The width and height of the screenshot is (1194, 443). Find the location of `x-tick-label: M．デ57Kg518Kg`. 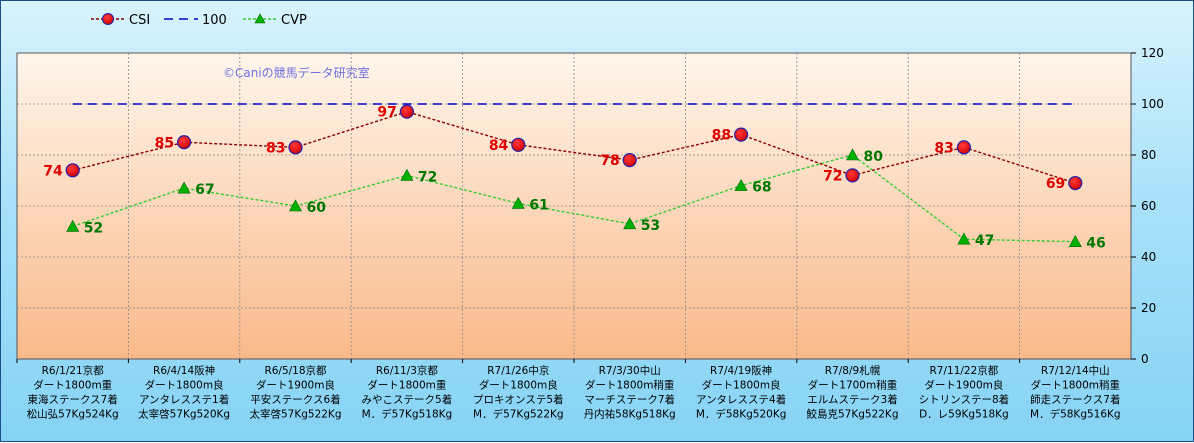

x-tick-label: M．デ57Kg518Kg is located at coordinates (407, 414).